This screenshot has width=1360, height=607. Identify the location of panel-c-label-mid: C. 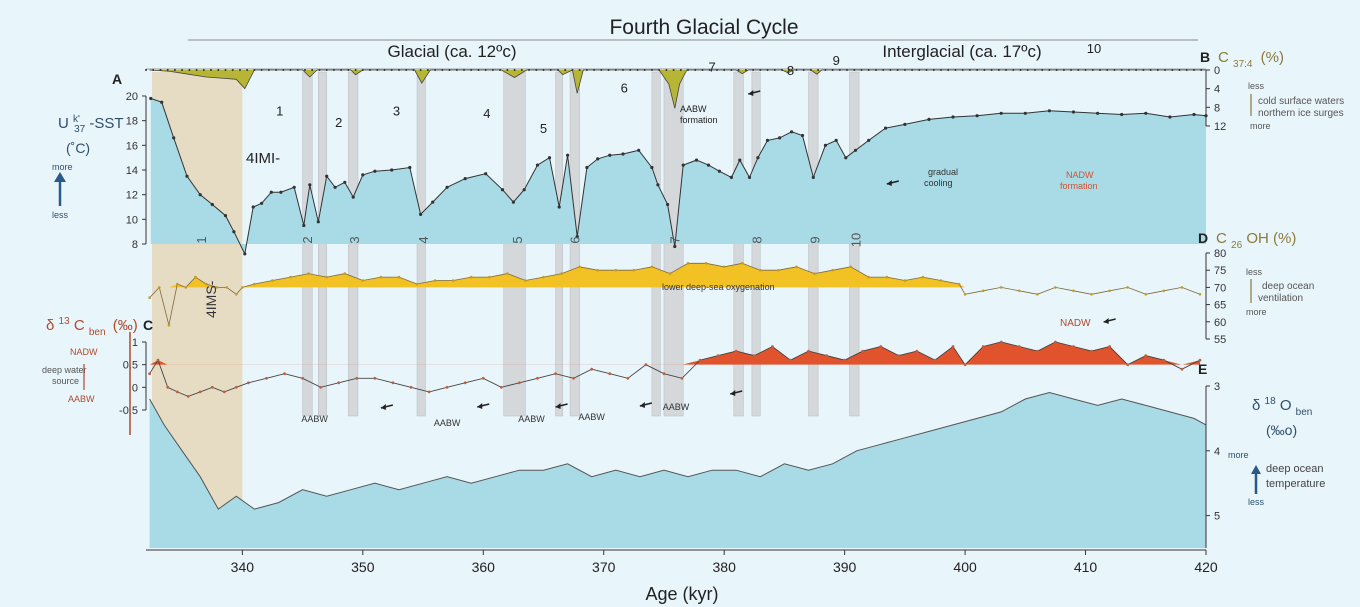
(79, 325).